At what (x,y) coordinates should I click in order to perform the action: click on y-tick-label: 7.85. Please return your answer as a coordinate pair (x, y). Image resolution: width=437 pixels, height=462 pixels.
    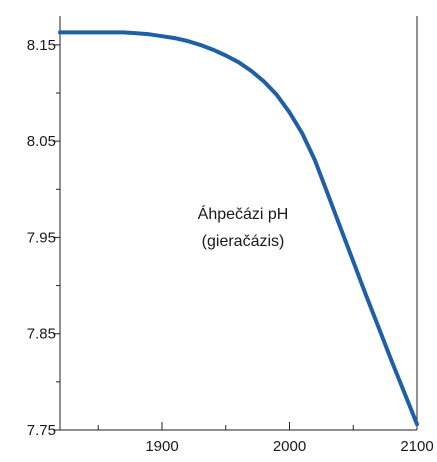
    Looking at the image, I should click on (41, 334).